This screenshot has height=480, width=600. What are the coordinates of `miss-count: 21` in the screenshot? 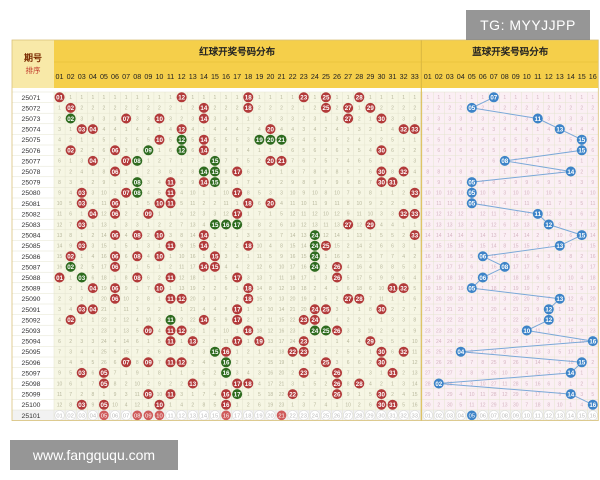 It's located at (461, 310).